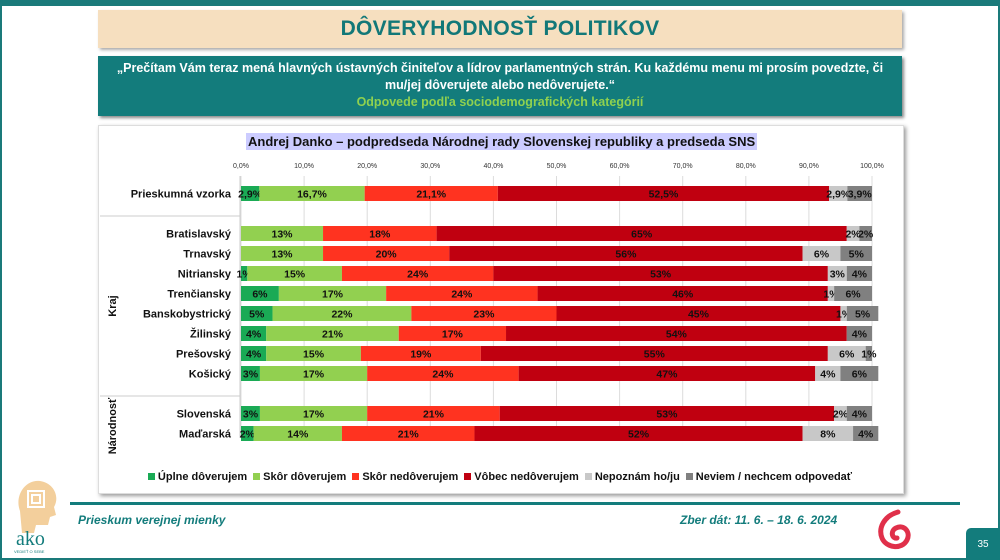 The height and width of the screenshot is (560, 1000). Describe the element at coordinates (210, 375) in the screenshot. I see `category-label: Košický` at that location.